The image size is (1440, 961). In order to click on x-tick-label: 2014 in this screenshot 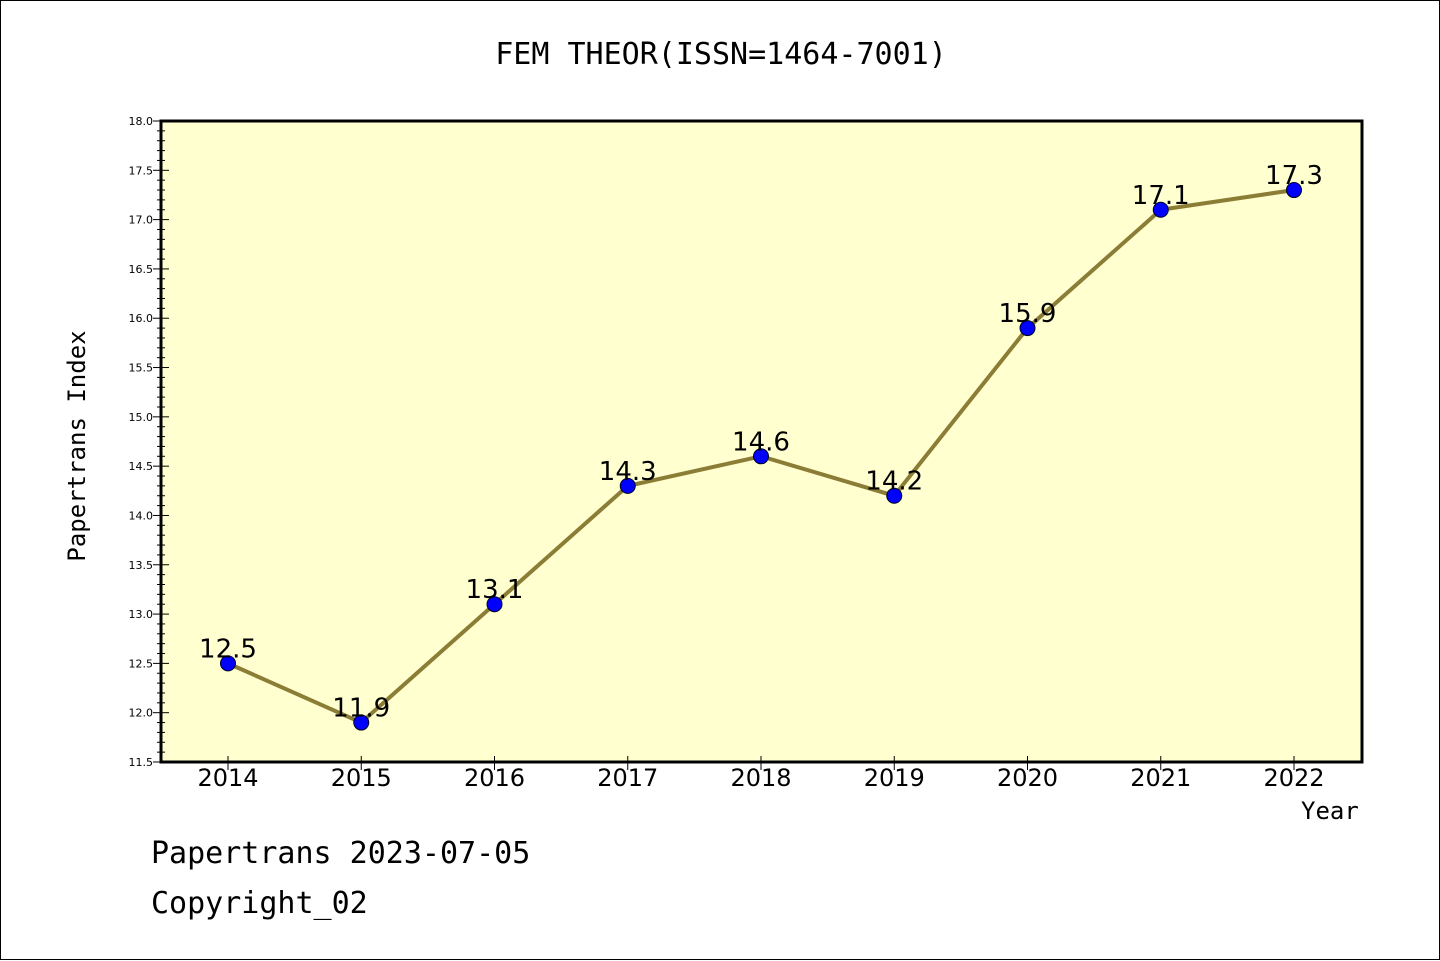, I will do `click(227, 778)`.